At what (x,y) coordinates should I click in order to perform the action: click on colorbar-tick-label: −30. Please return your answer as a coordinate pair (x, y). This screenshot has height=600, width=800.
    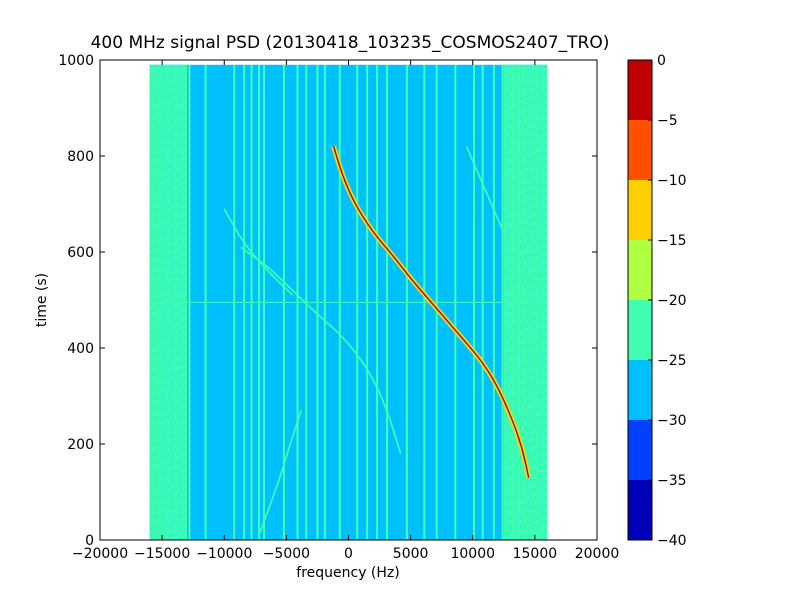
    Looking at the image, I should click on (672, 421).